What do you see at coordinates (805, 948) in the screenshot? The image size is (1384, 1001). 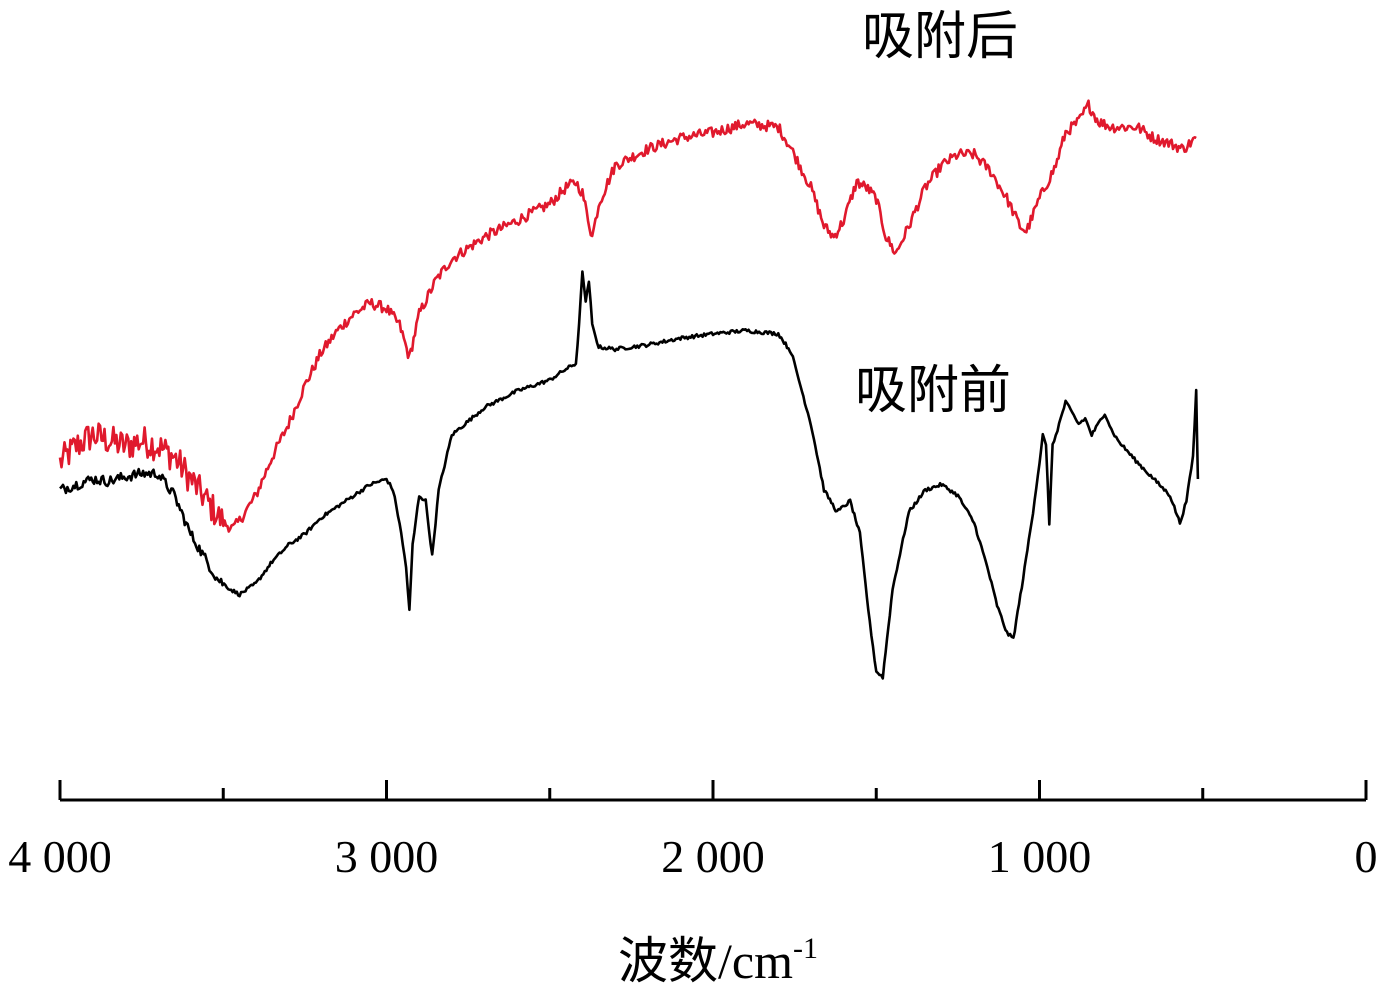 I see `x-axis-label-superscript: -1` at bounding box center [805, 948].